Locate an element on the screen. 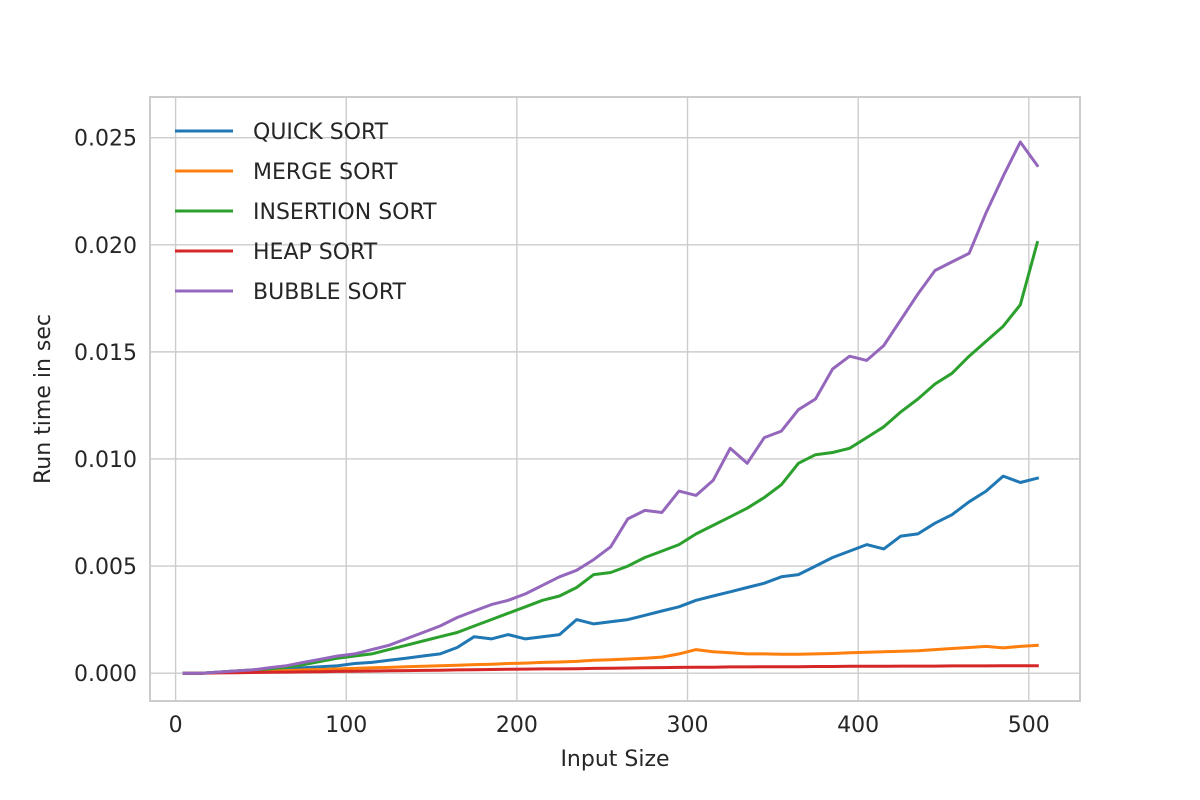 Image resolution: width=1200 pixels, height=800 pixels. y-tick-labels: 0.000 0.005 0.010 0.015 0.020 0.025 is located at coordinates (105, 407).